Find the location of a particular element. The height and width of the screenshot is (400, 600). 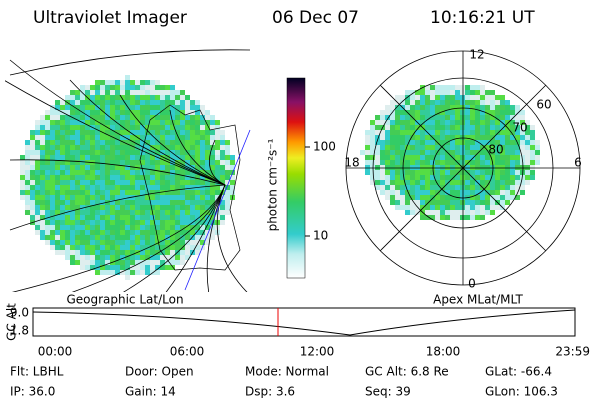

colorbar-tick-label: 10 is located at coordinates (320, 236).